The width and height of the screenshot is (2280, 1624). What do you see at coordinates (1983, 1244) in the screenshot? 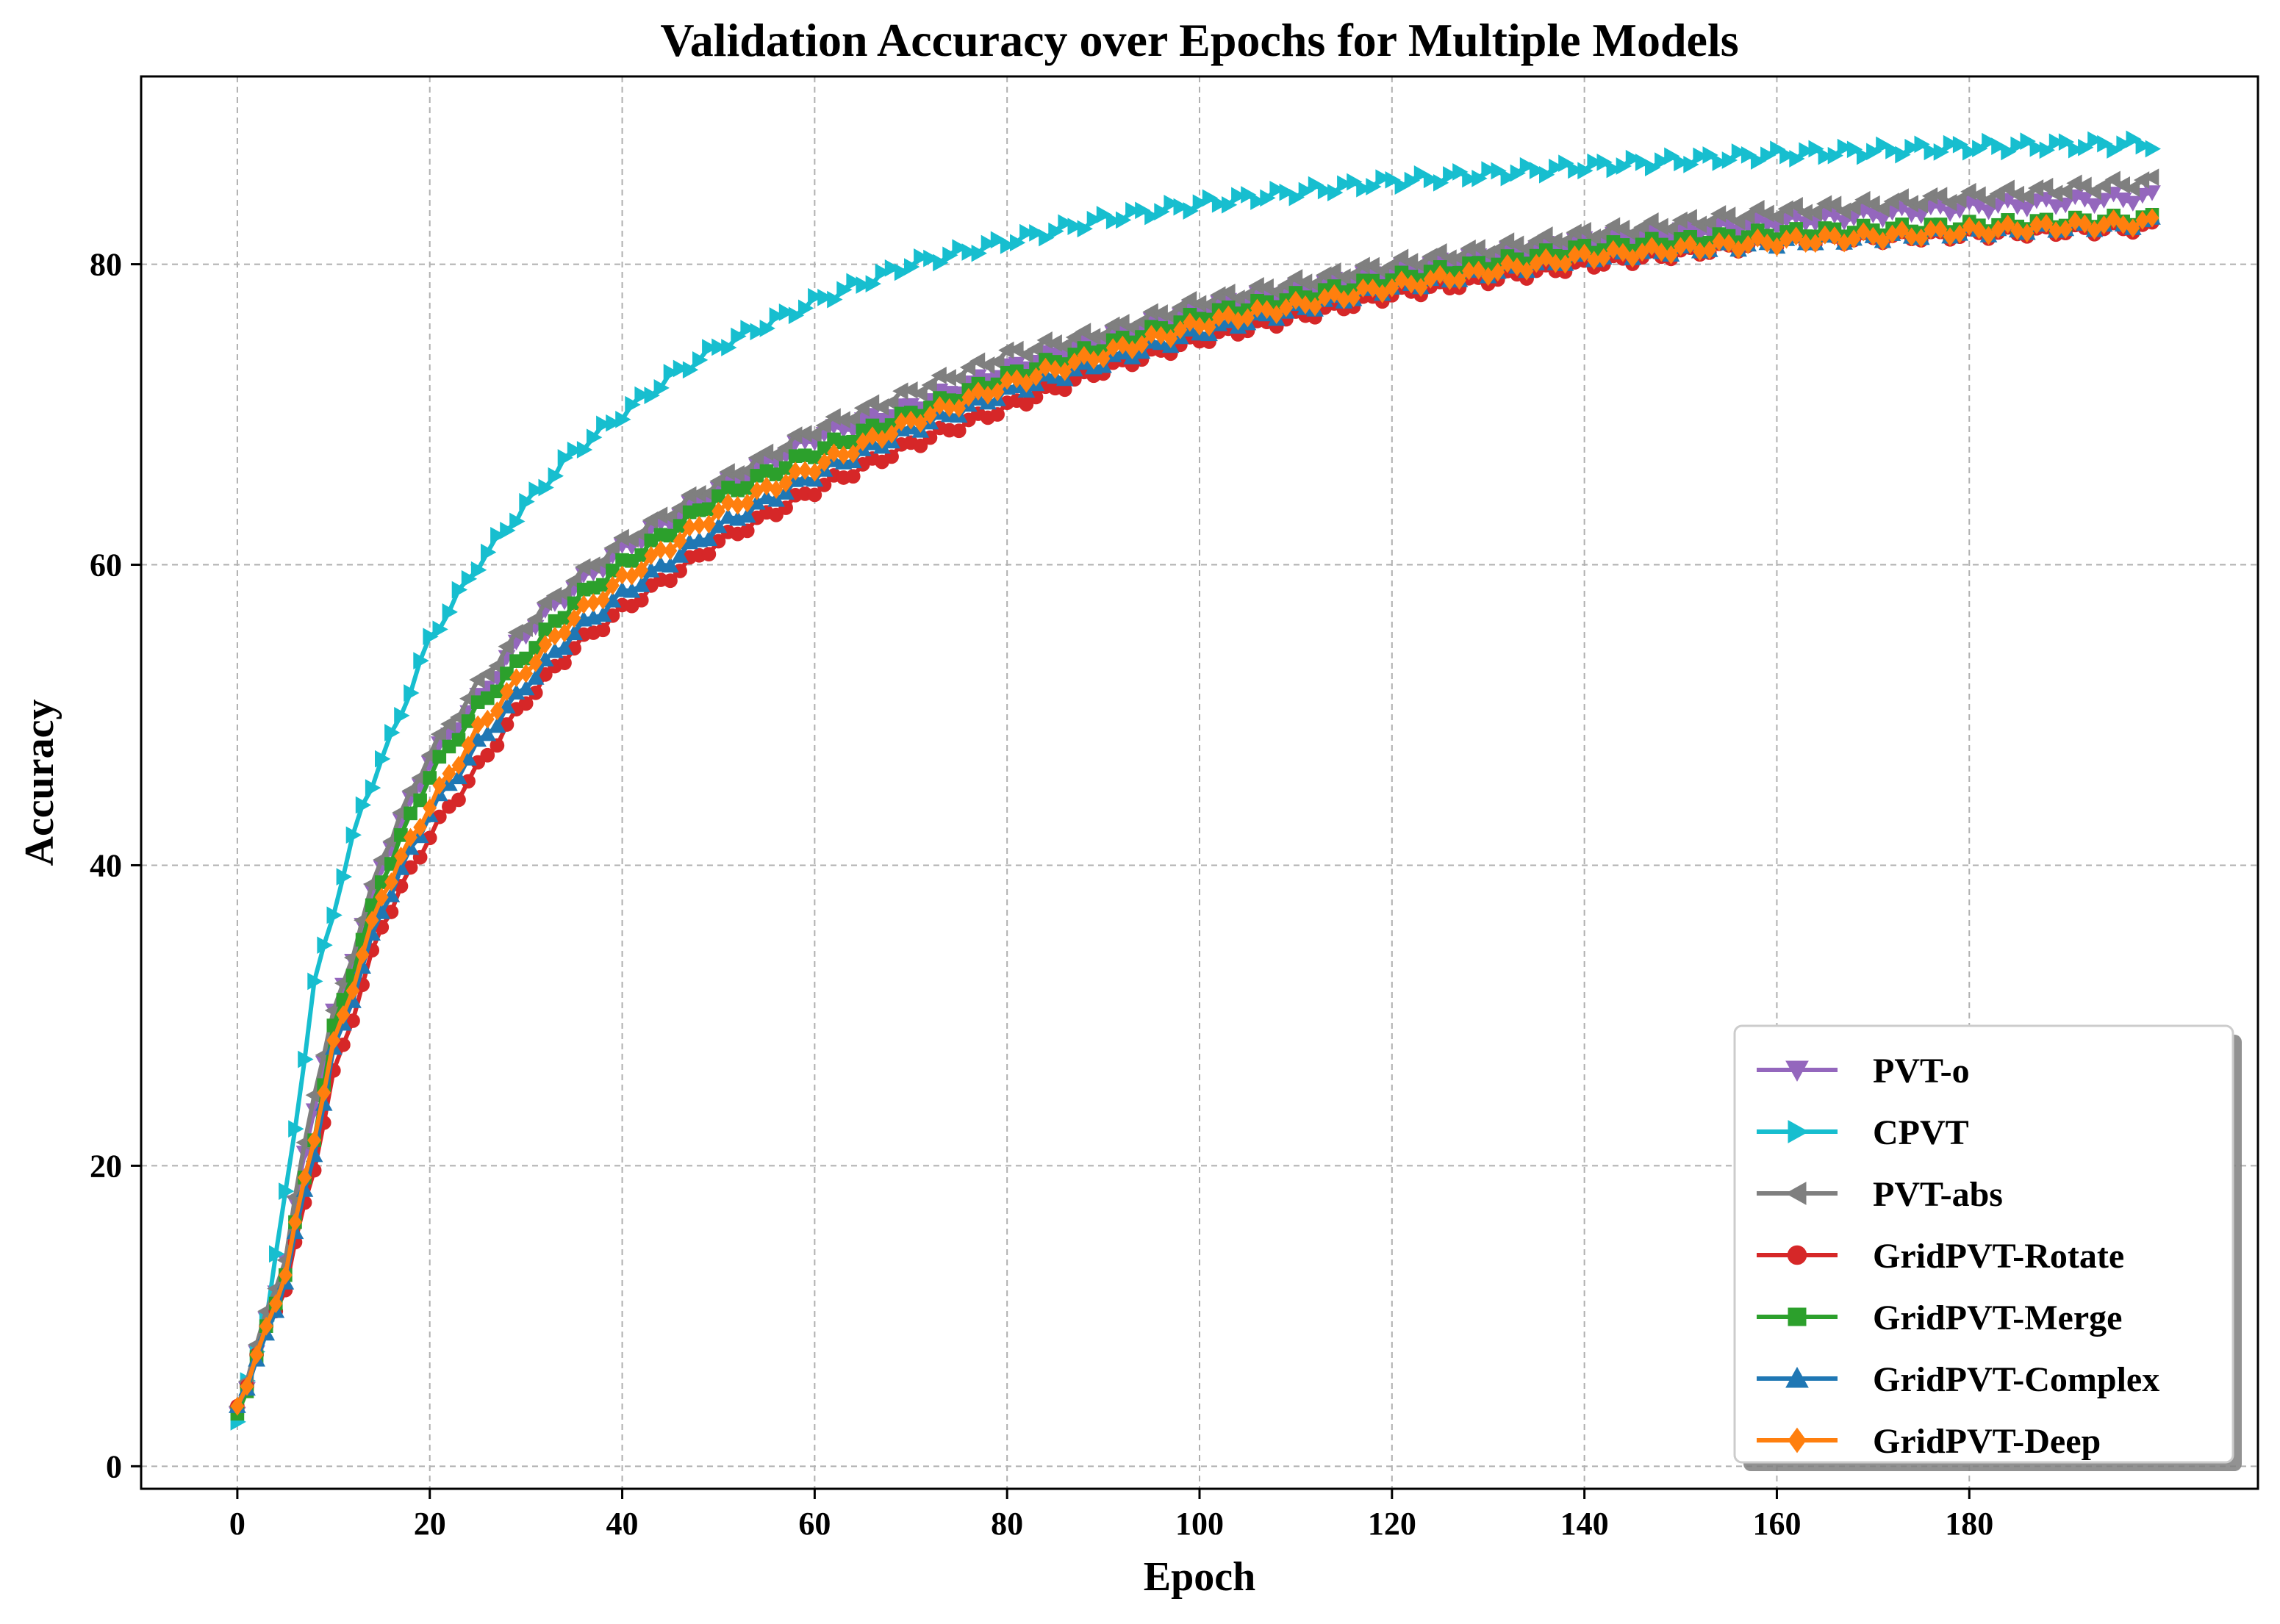
I see `legend-box` at bounding box center [1983, 1244].